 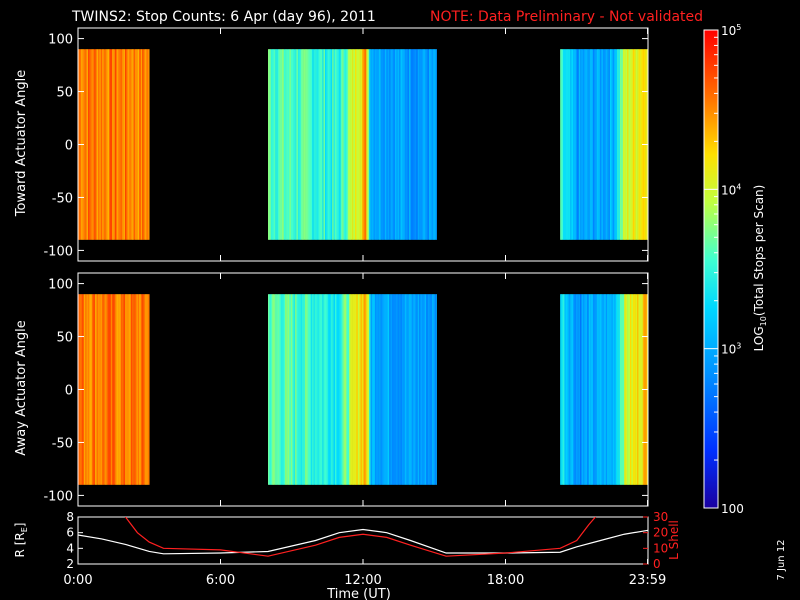 What do you see at coordinates (64, 93) in the screenshot?
I see `toward-ytick-label: 50` at bounding box center [64, 93].